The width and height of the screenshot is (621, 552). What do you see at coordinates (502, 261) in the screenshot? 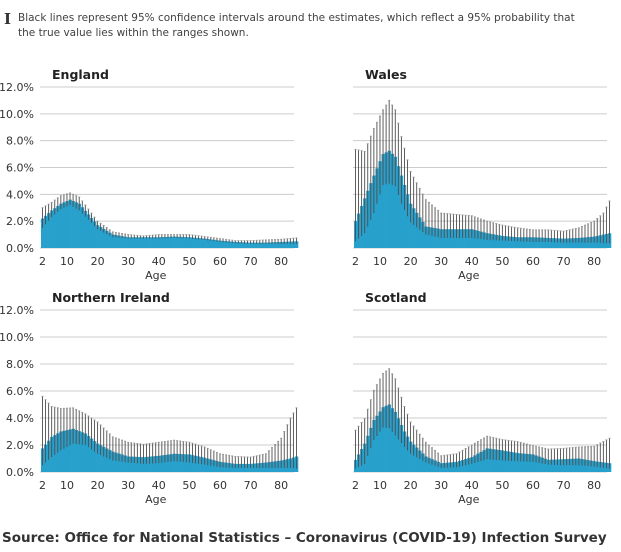
I see `x-tick-label: 50` at bounding box center [502, 261].